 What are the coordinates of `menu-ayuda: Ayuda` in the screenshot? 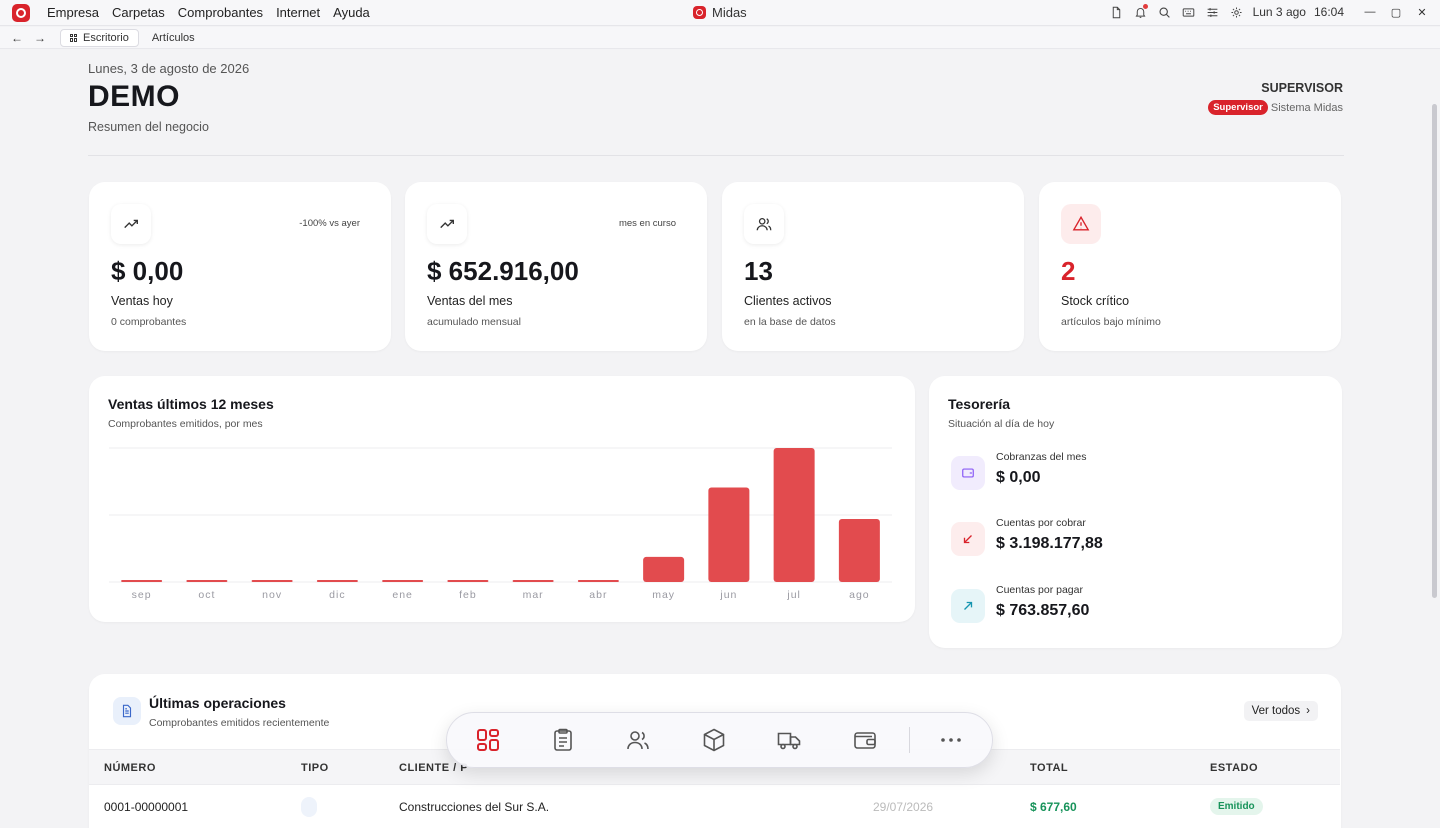 It's located at (351, 12).